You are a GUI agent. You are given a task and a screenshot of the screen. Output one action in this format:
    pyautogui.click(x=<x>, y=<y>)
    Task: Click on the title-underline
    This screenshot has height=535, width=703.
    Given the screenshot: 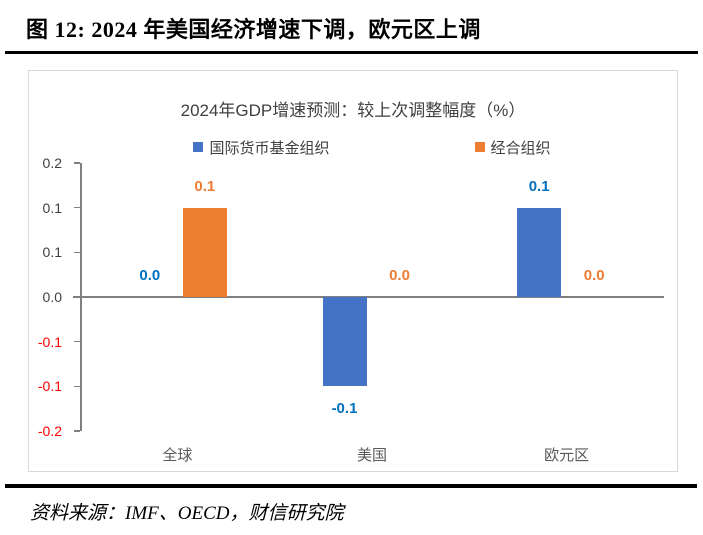 What is the action you would take?
    pyautogui.click(x=351, y=52)
    